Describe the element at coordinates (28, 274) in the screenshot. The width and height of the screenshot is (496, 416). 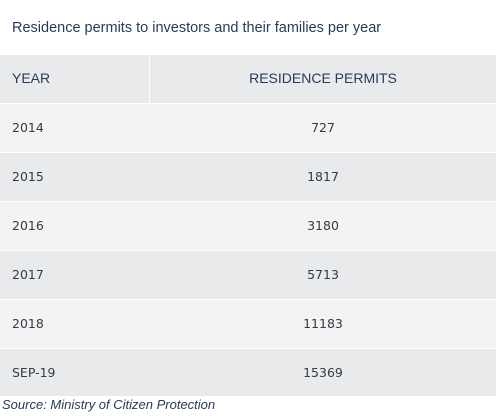
I see `cell-year: 2017` at that location.